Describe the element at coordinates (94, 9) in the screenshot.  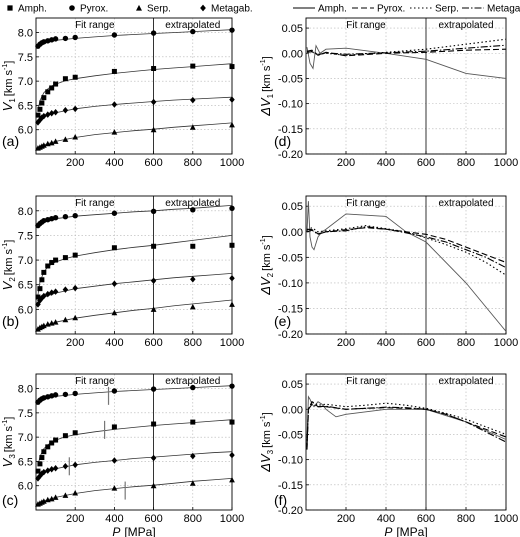
I see `legend-label: Pyrox.` at that location.